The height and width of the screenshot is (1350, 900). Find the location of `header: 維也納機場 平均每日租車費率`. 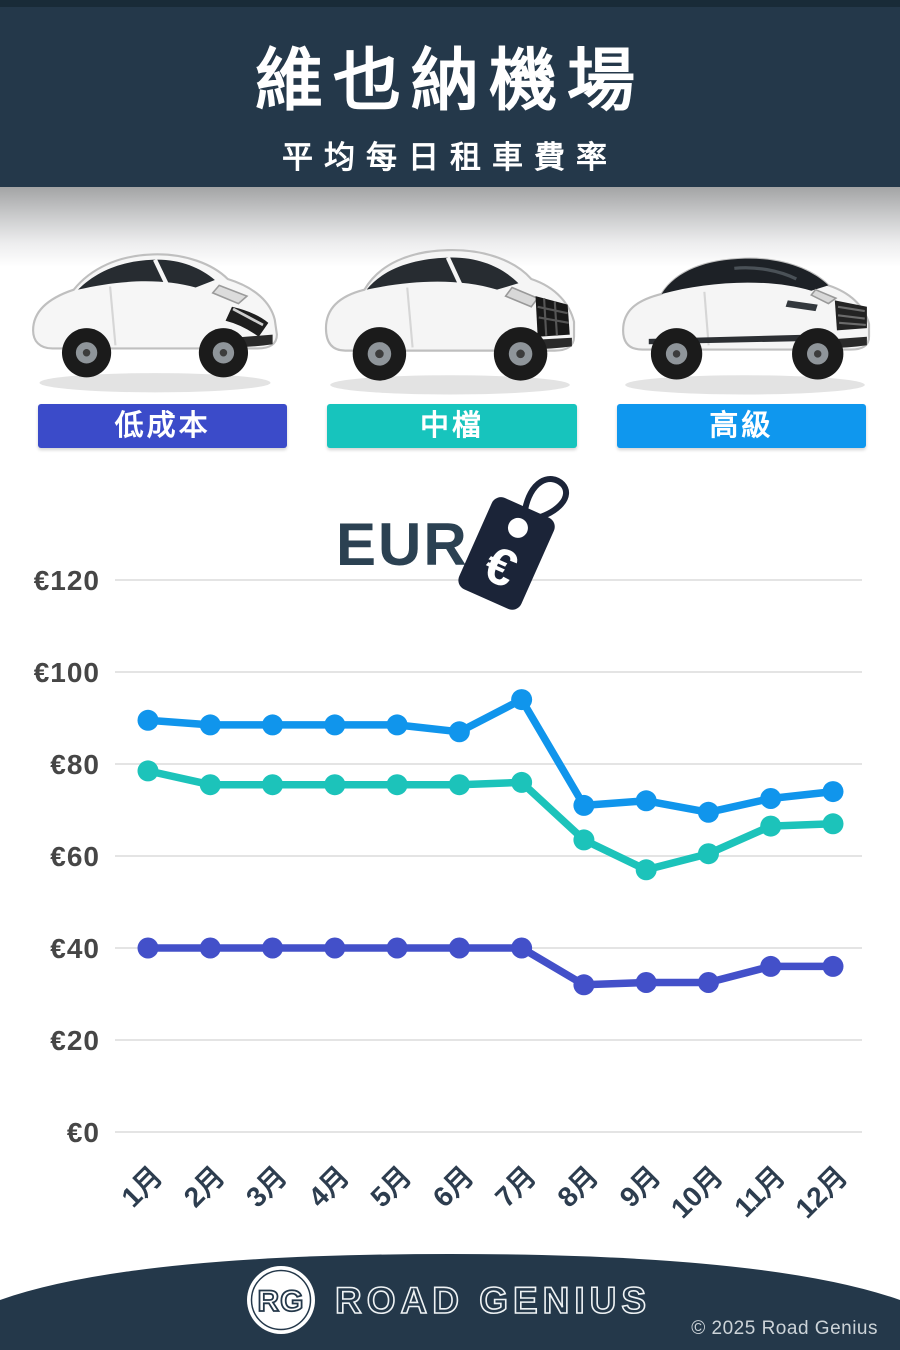

header: 維也納機場 平均每日租車費率 is located at coordinates (450, 93).